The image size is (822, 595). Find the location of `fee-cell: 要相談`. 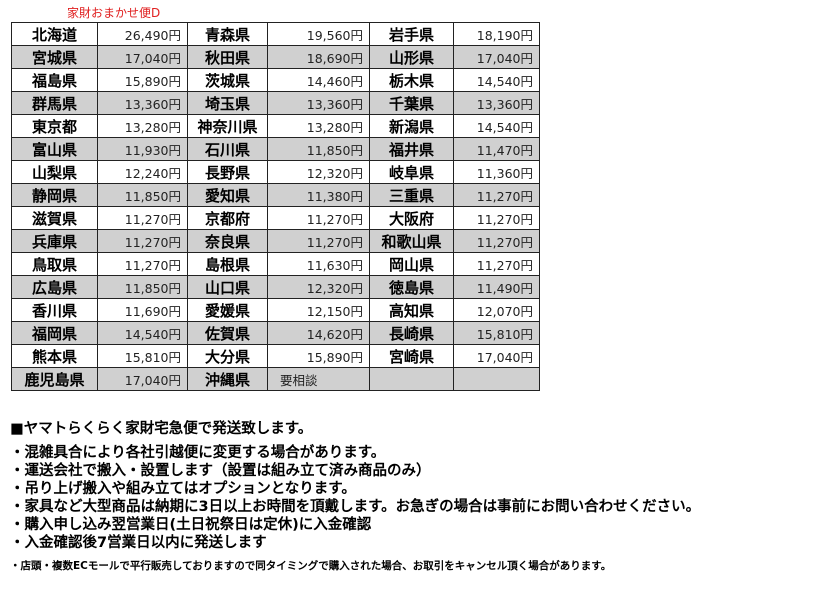

fee-cell: 要相談 is located at coordinates (318, 379).